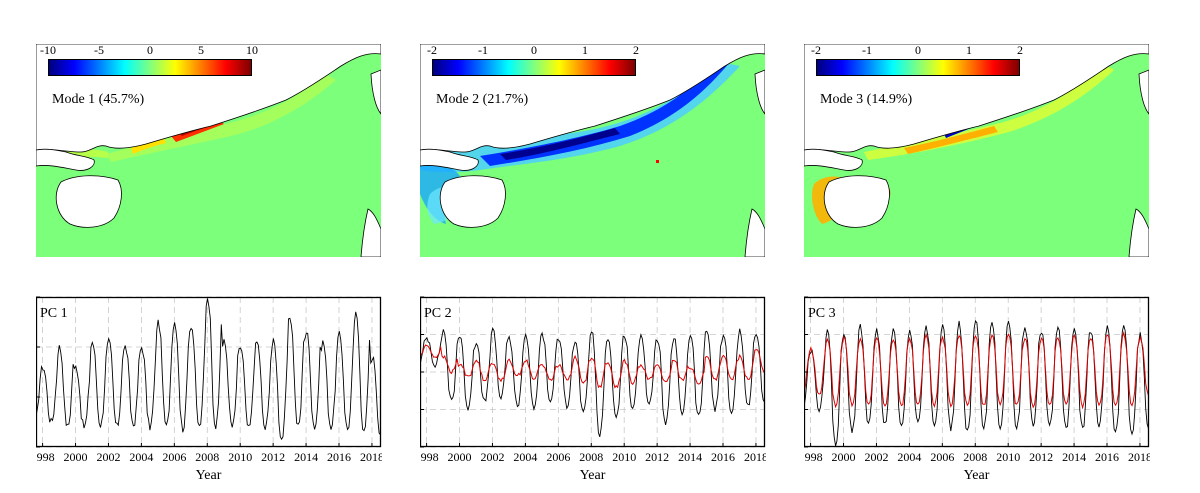 The width and height of the screenshot is (1200, 493). I want to click on map-panel-mode-2: -2 -1 0 1 2 Mode 2 (21.7%), so click(592, 150).